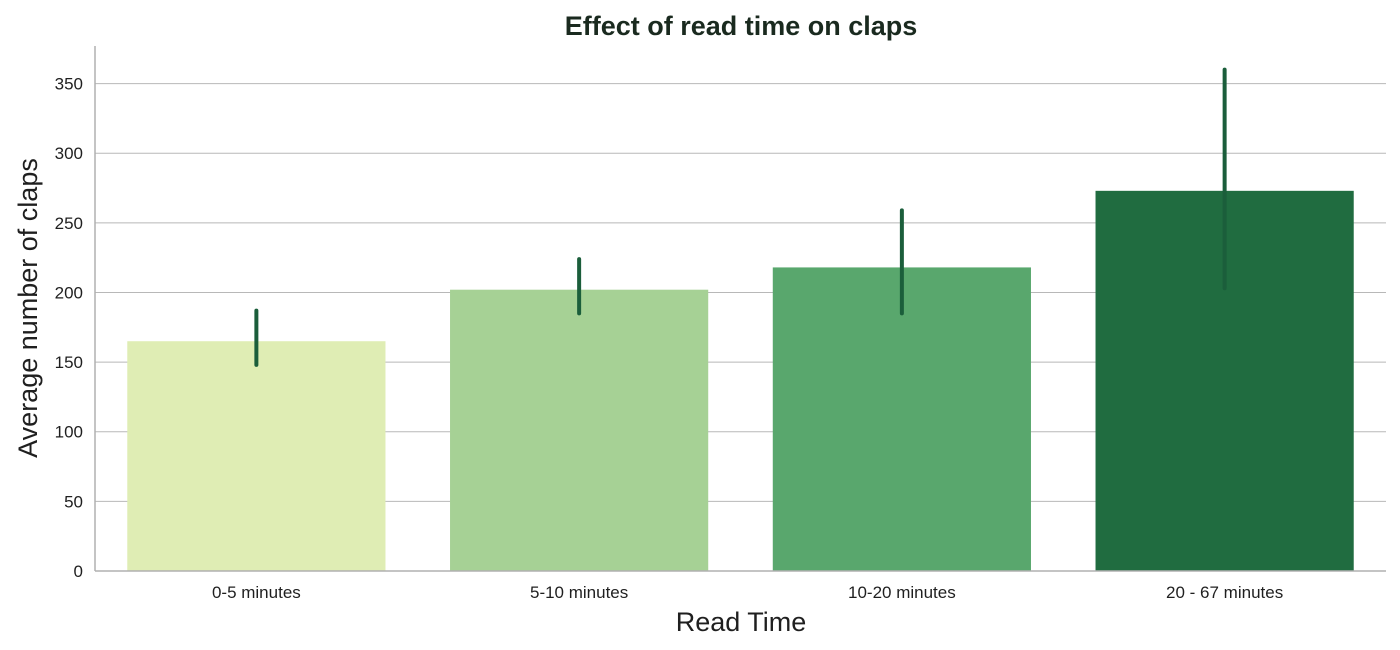 The height and width of the screenshot is (650, 1400). Describe the element at coordinates (69, 292) in the screenshot. I see `y-tick-label: 200` at that location.